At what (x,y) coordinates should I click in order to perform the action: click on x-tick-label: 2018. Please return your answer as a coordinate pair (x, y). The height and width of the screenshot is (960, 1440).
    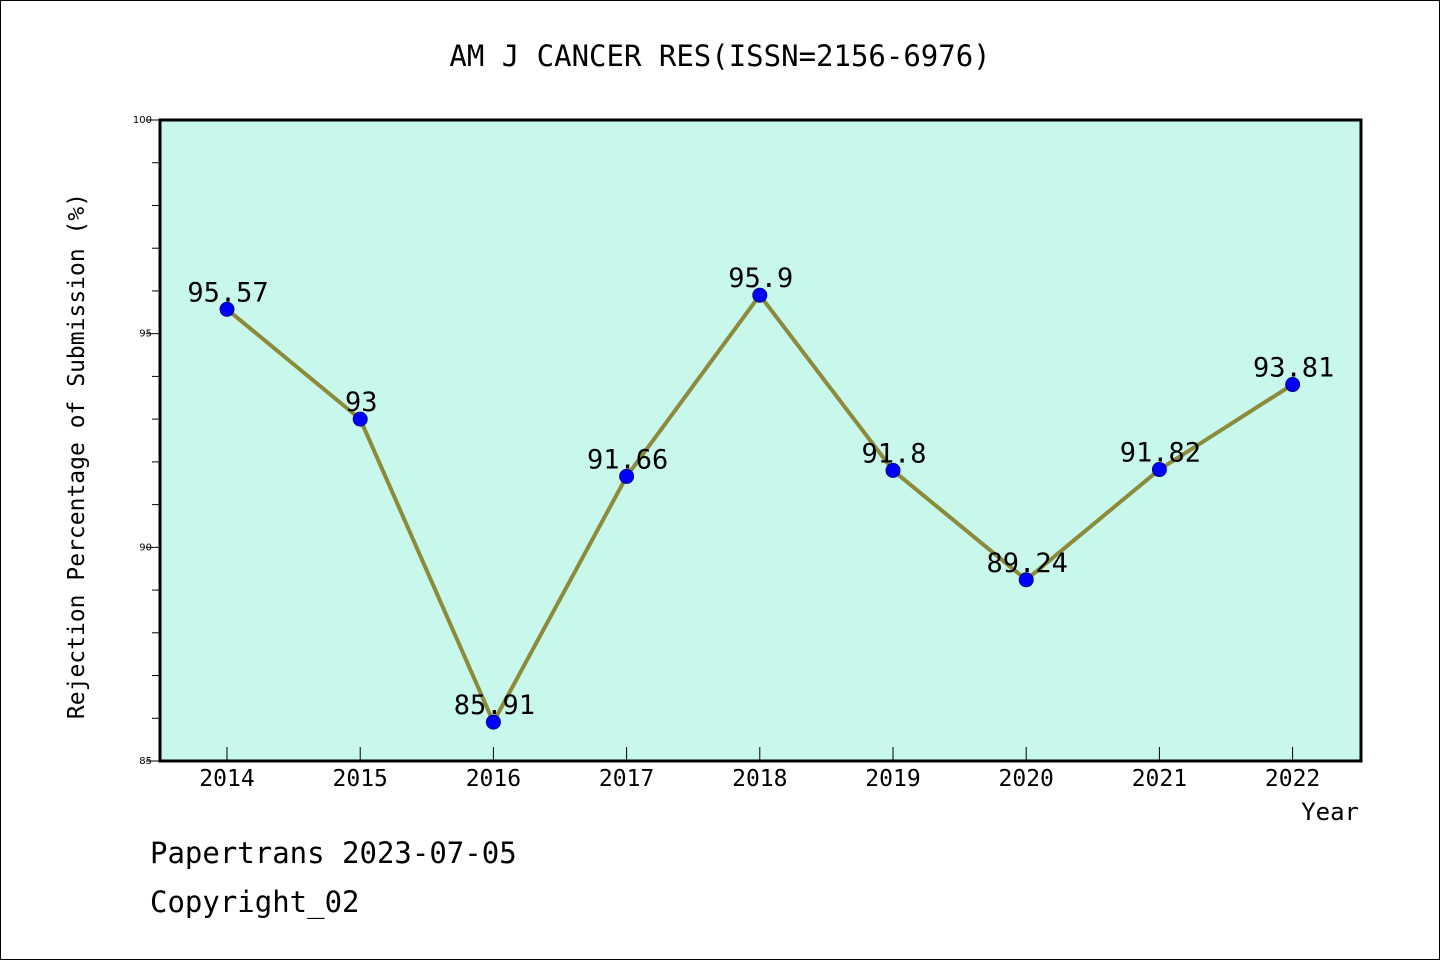
    Looking at the image, I should click on (759, 779).